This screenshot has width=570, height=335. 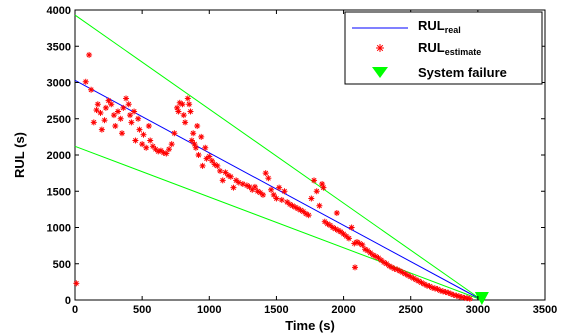 I want to click on legend-star-swatch, so click(x=380, y=48).